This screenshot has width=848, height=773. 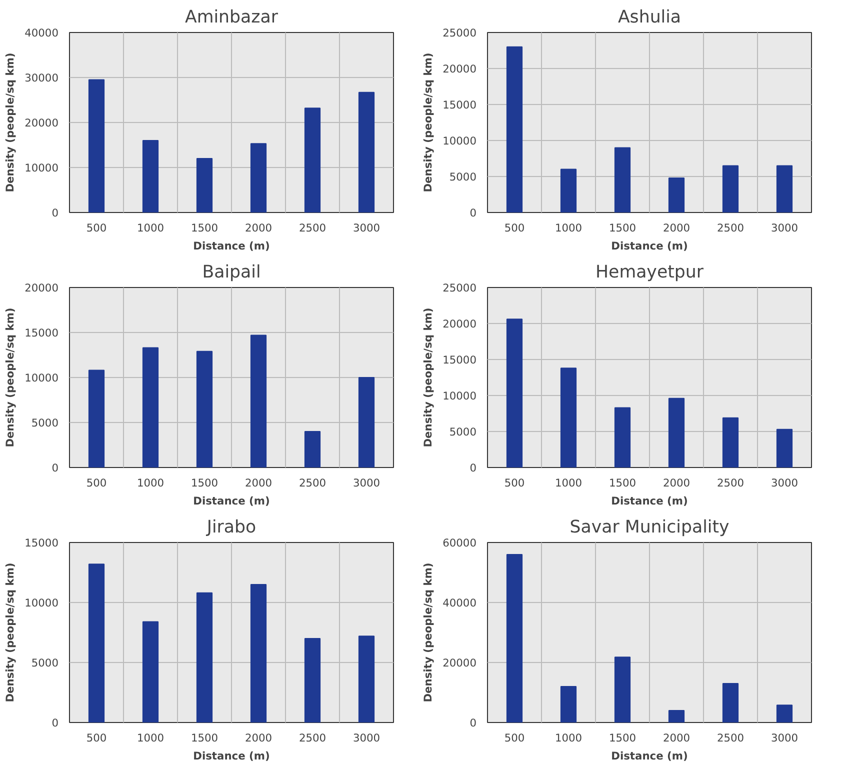 I want to click on chart-title: Jirabo, so click(x=231, y=528).